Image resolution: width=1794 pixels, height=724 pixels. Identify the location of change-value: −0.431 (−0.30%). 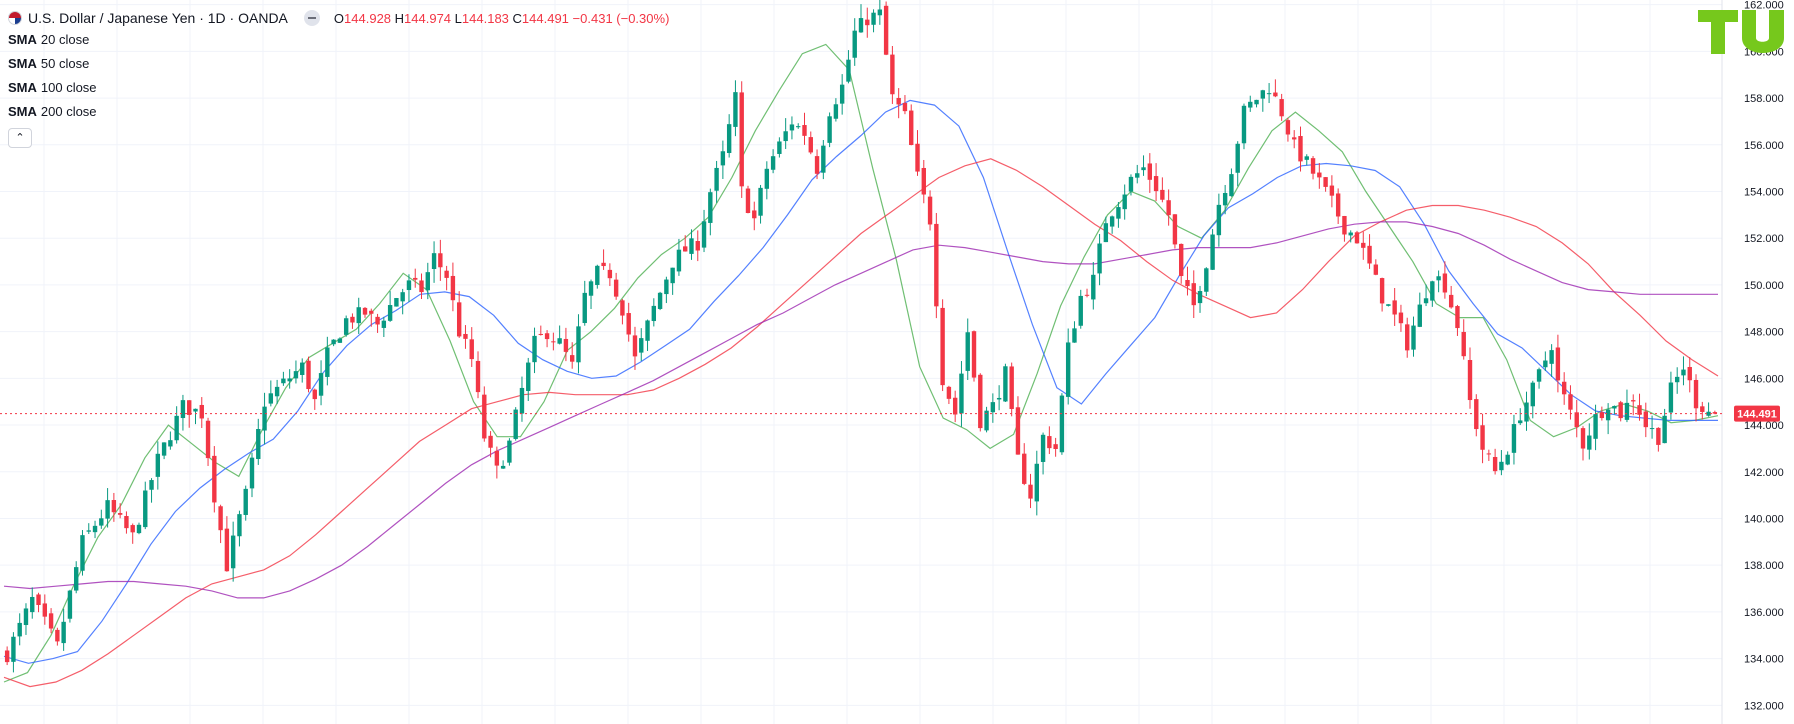
(621, 18).